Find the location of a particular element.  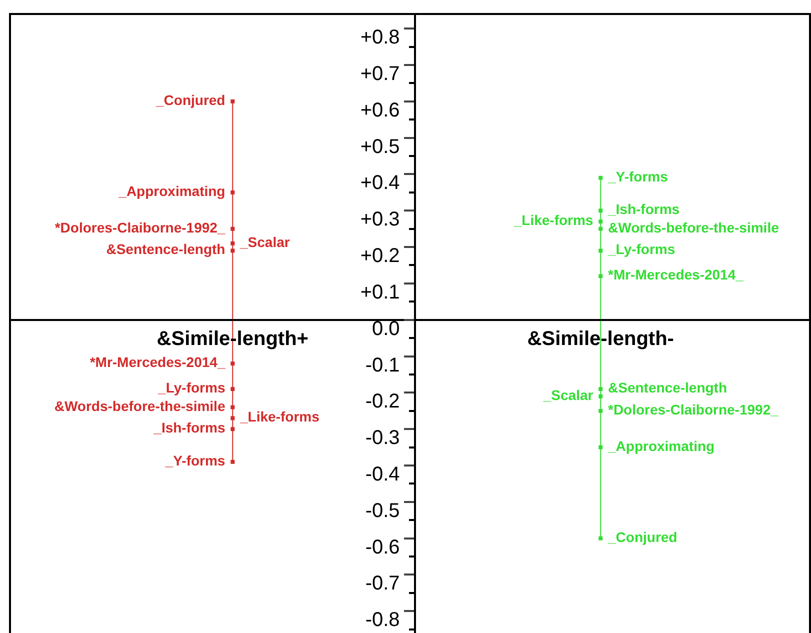

y-tick-label: -0.7 is located at coordinates (382, 583).